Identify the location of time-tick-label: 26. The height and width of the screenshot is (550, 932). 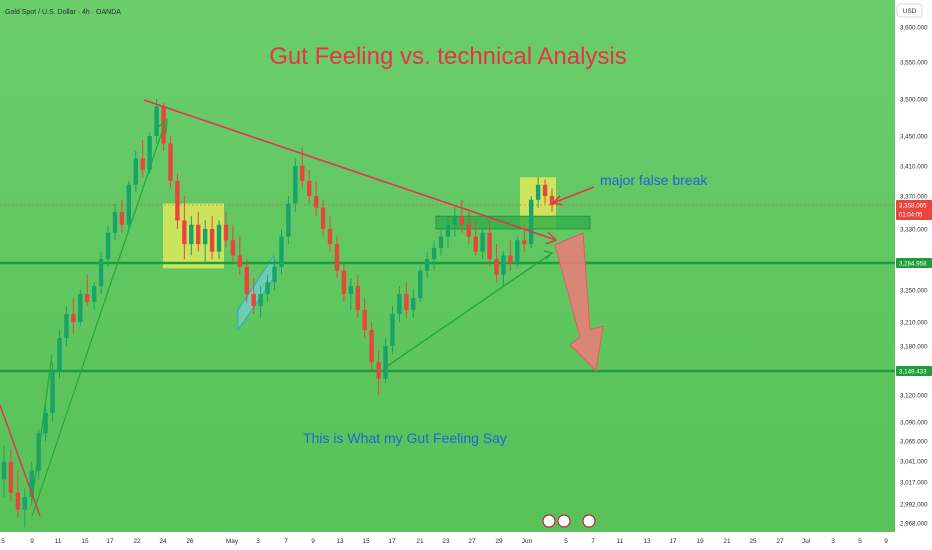
(190, 541).